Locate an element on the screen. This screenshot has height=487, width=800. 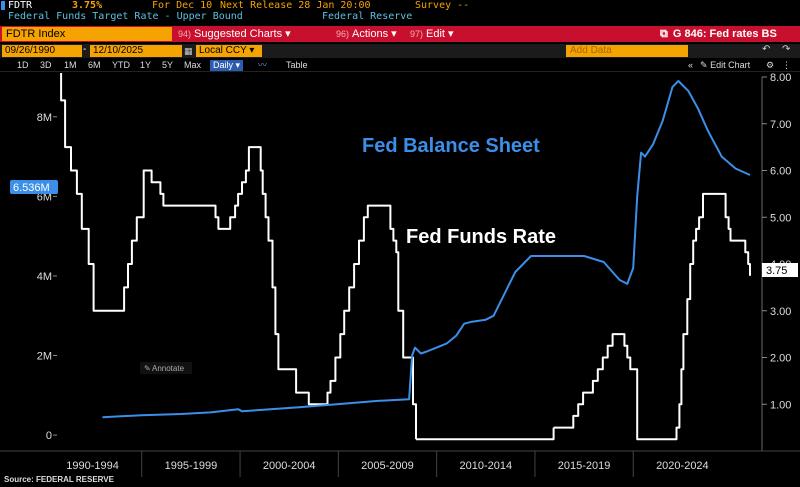
x-tick-label: 2005-2009 is located at coordinates (387, 466).